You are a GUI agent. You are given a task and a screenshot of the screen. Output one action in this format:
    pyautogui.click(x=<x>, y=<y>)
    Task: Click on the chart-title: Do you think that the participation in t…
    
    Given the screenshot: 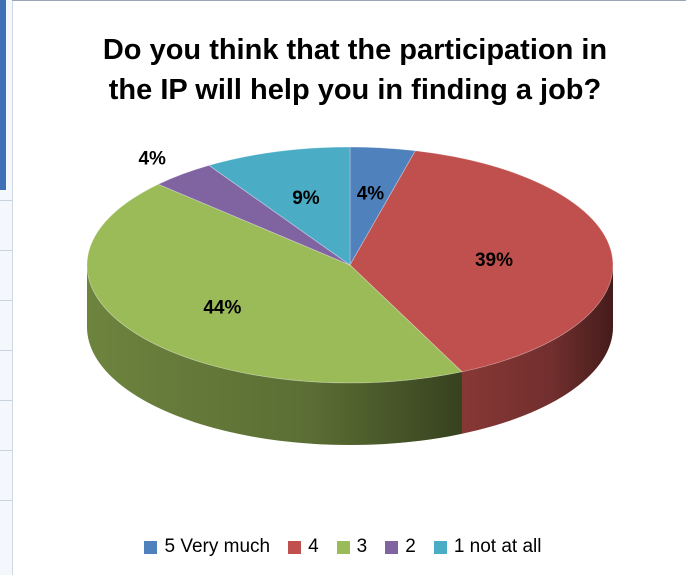 What is the action you would take?
    pyautogui.click(x=355, y=70)
    